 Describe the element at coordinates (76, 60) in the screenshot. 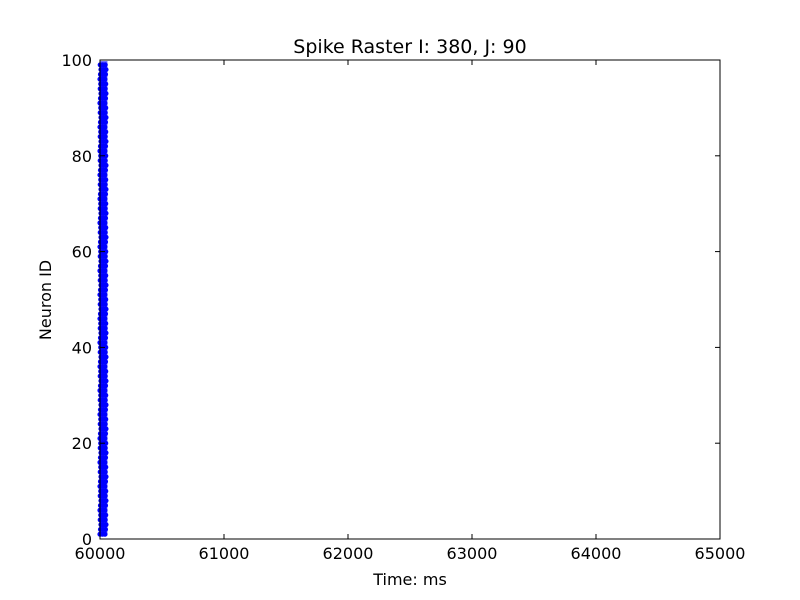

I see `y-tick-label: 100` at that location.